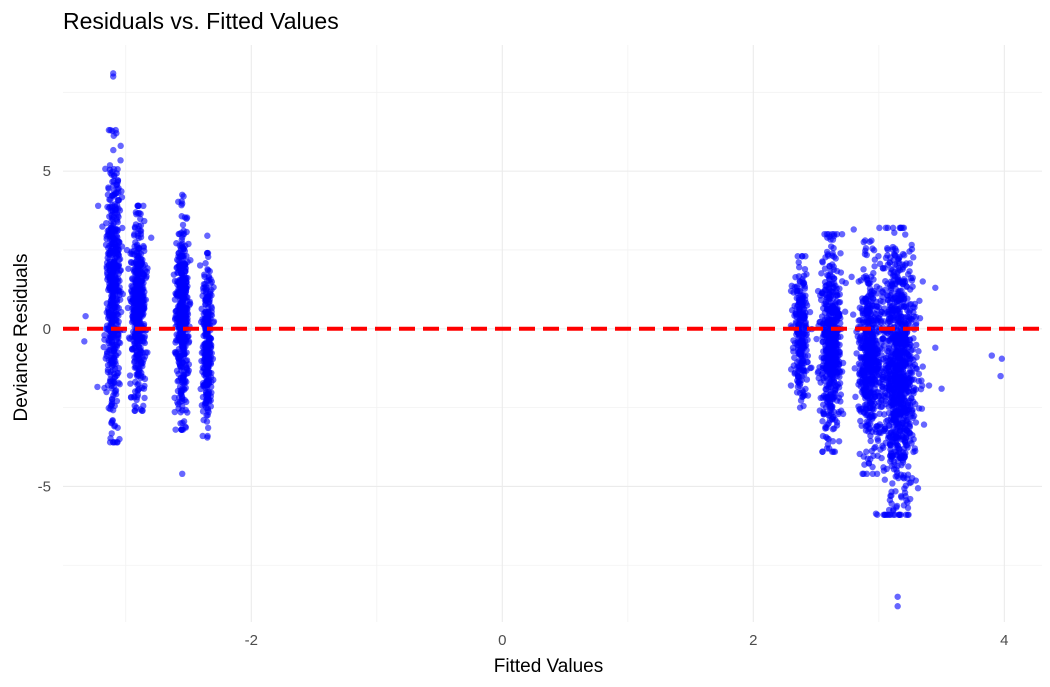 The height and width of the screenshot is (687, 1050). Describe the element at coordinates (502, 640) in the screenshot. I see `x-tick-label: 0` at that location.